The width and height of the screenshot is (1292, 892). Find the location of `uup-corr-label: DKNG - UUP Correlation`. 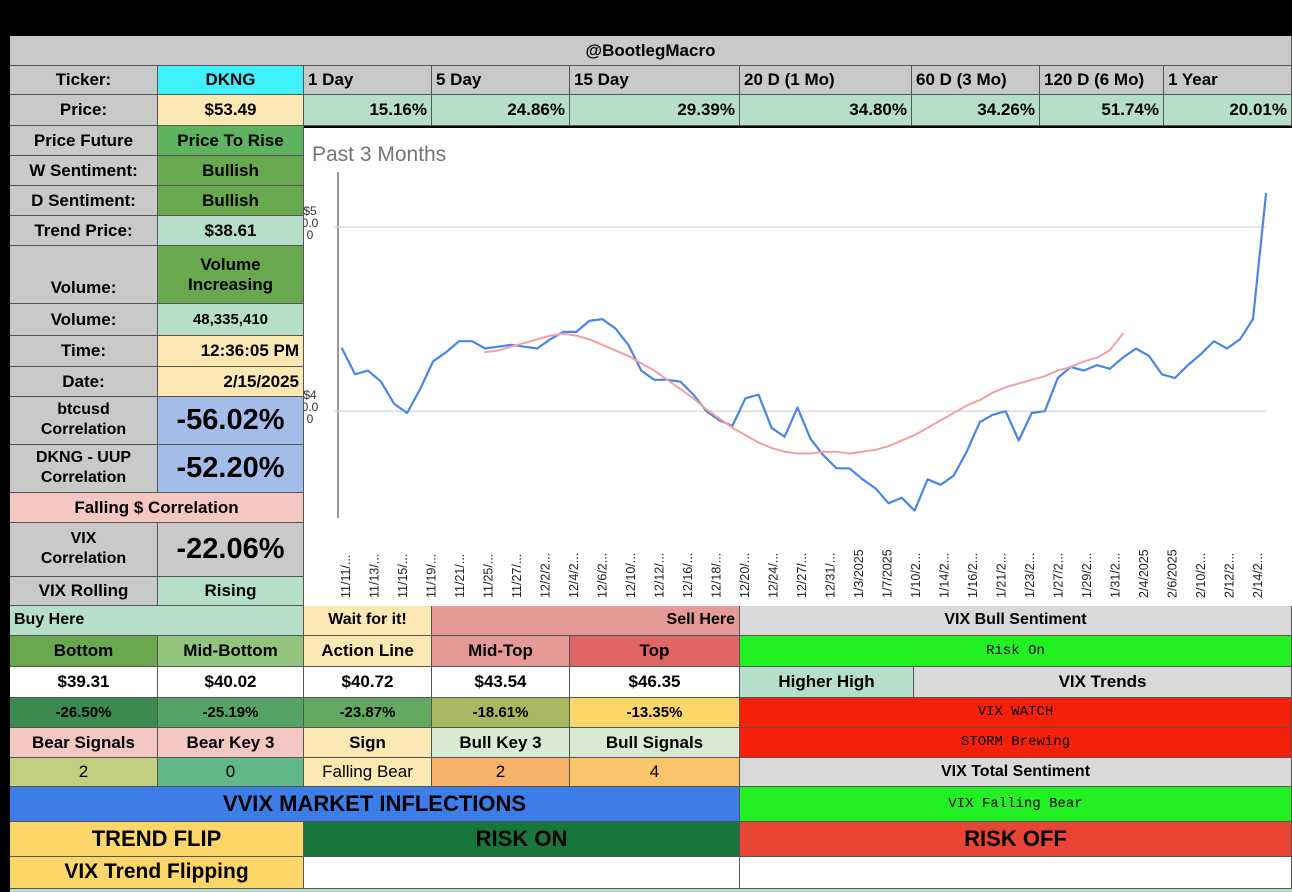

uup-corr-label: DKNG - UUP Correlation is located at coordinates (84, 469).